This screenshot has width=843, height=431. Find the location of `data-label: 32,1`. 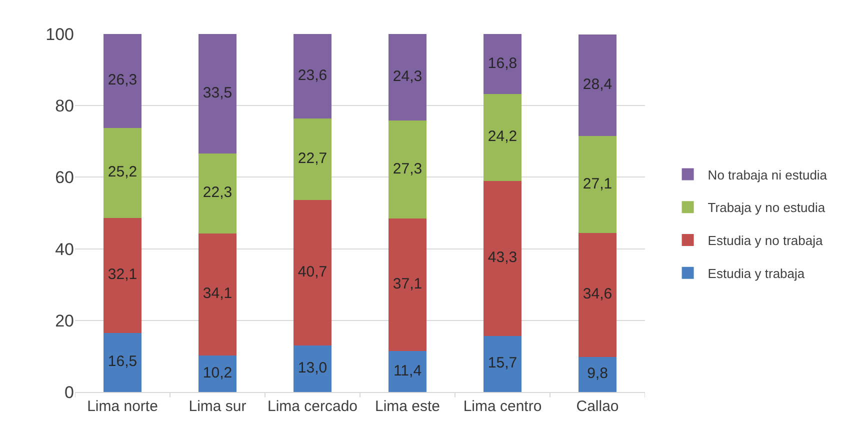

data-label: 32,1 is located at coordinates (123, 275).